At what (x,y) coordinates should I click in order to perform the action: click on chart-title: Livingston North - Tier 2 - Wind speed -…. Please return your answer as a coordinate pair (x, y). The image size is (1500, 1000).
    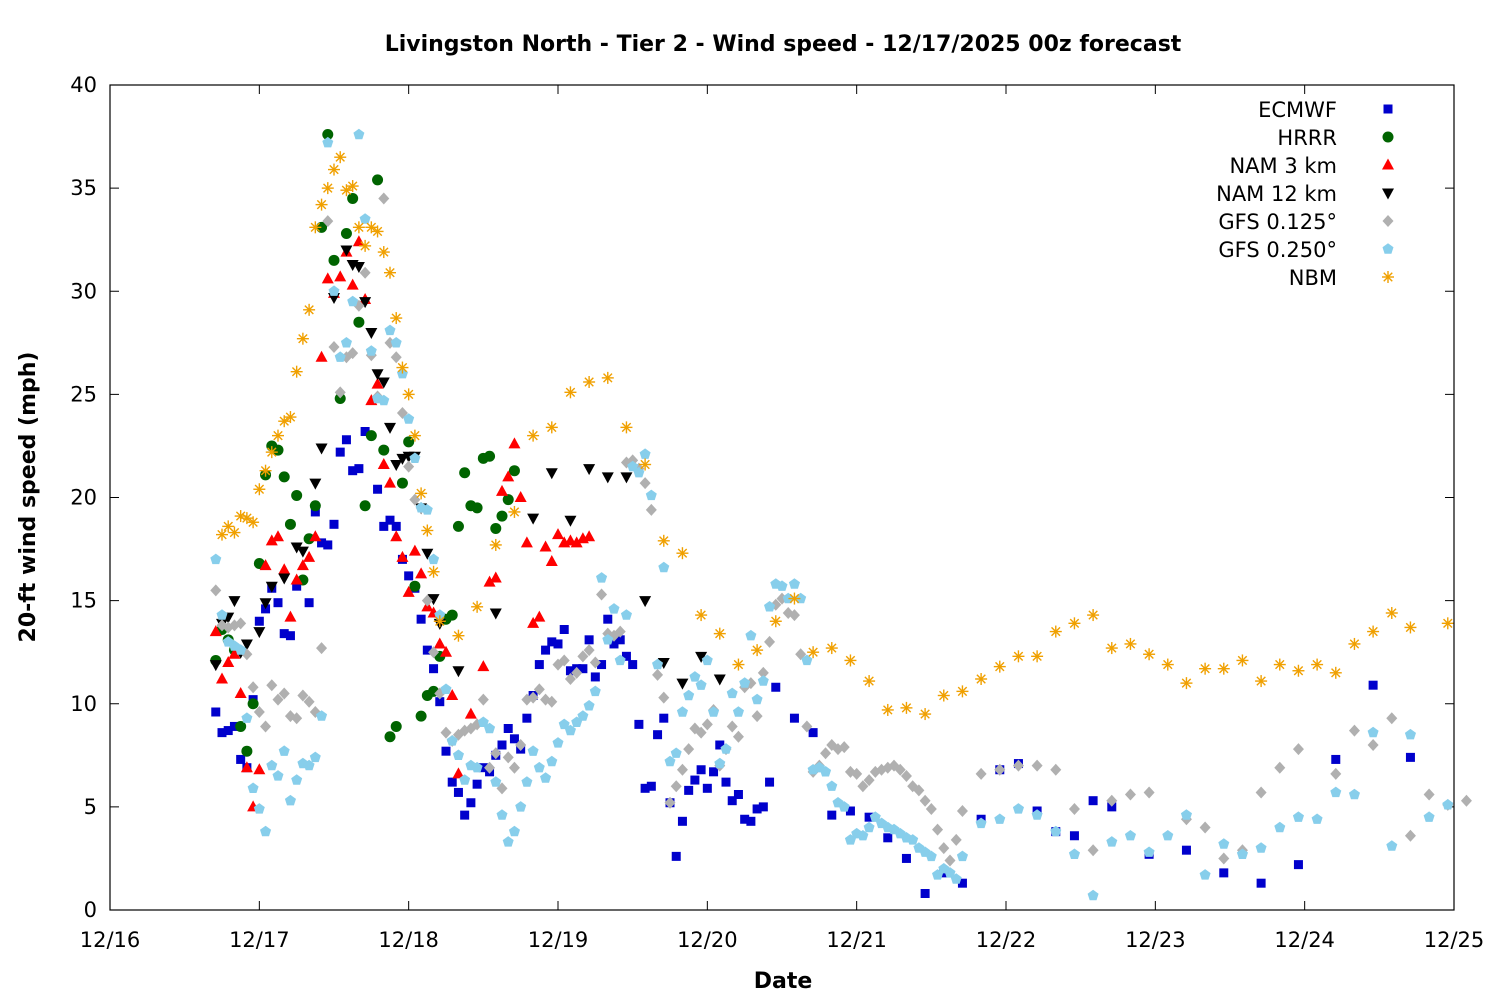
    Looking at the image, I should click on (783, 44).